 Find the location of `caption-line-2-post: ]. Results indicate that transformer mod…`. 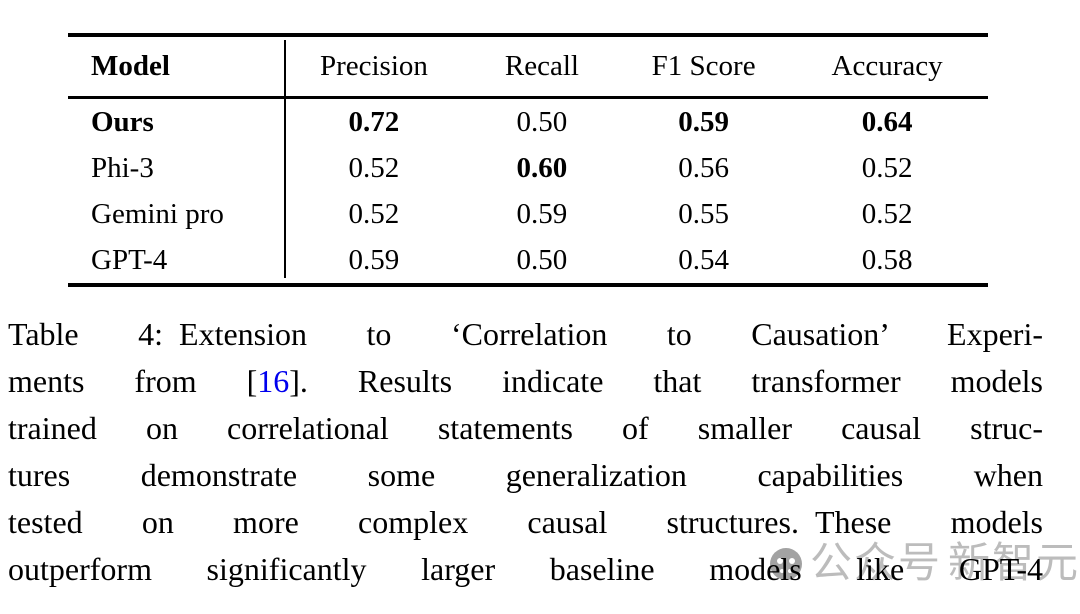

caption-line-2-post: ]. Results indicate that transformer mod… is located at coordinates (666, 381).